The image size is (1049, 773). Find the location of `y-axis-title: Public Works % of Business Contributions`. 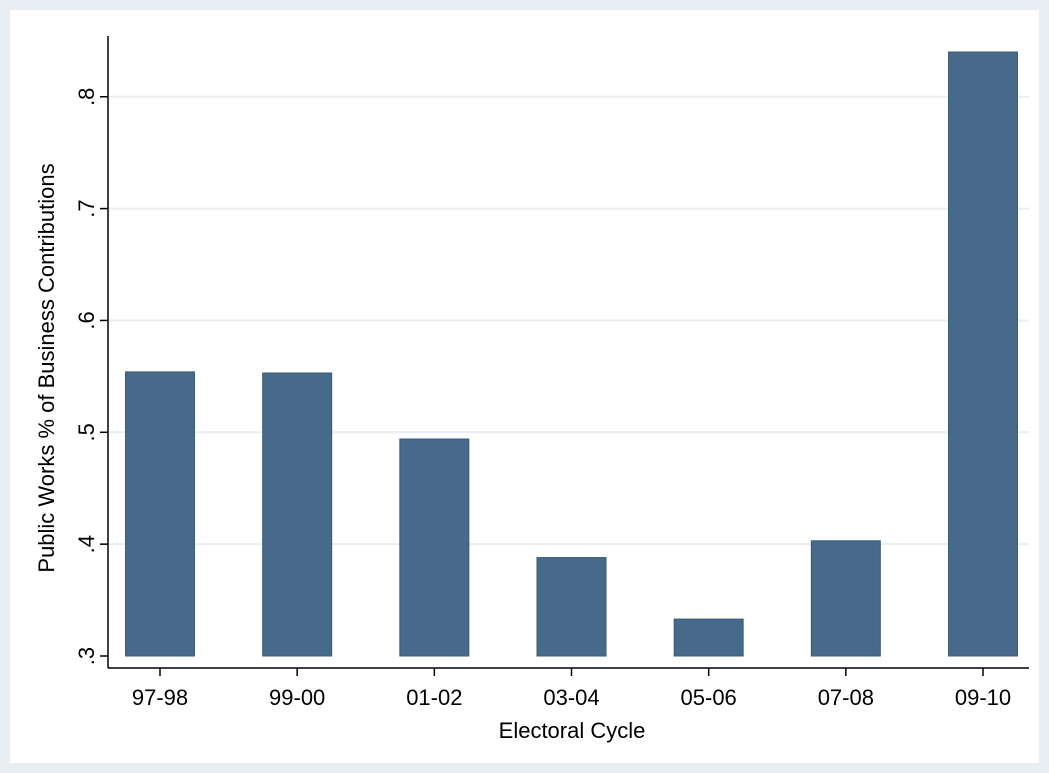

y-axis-title: Public Works % of Business Contributions is located at coordinates (46, 367).